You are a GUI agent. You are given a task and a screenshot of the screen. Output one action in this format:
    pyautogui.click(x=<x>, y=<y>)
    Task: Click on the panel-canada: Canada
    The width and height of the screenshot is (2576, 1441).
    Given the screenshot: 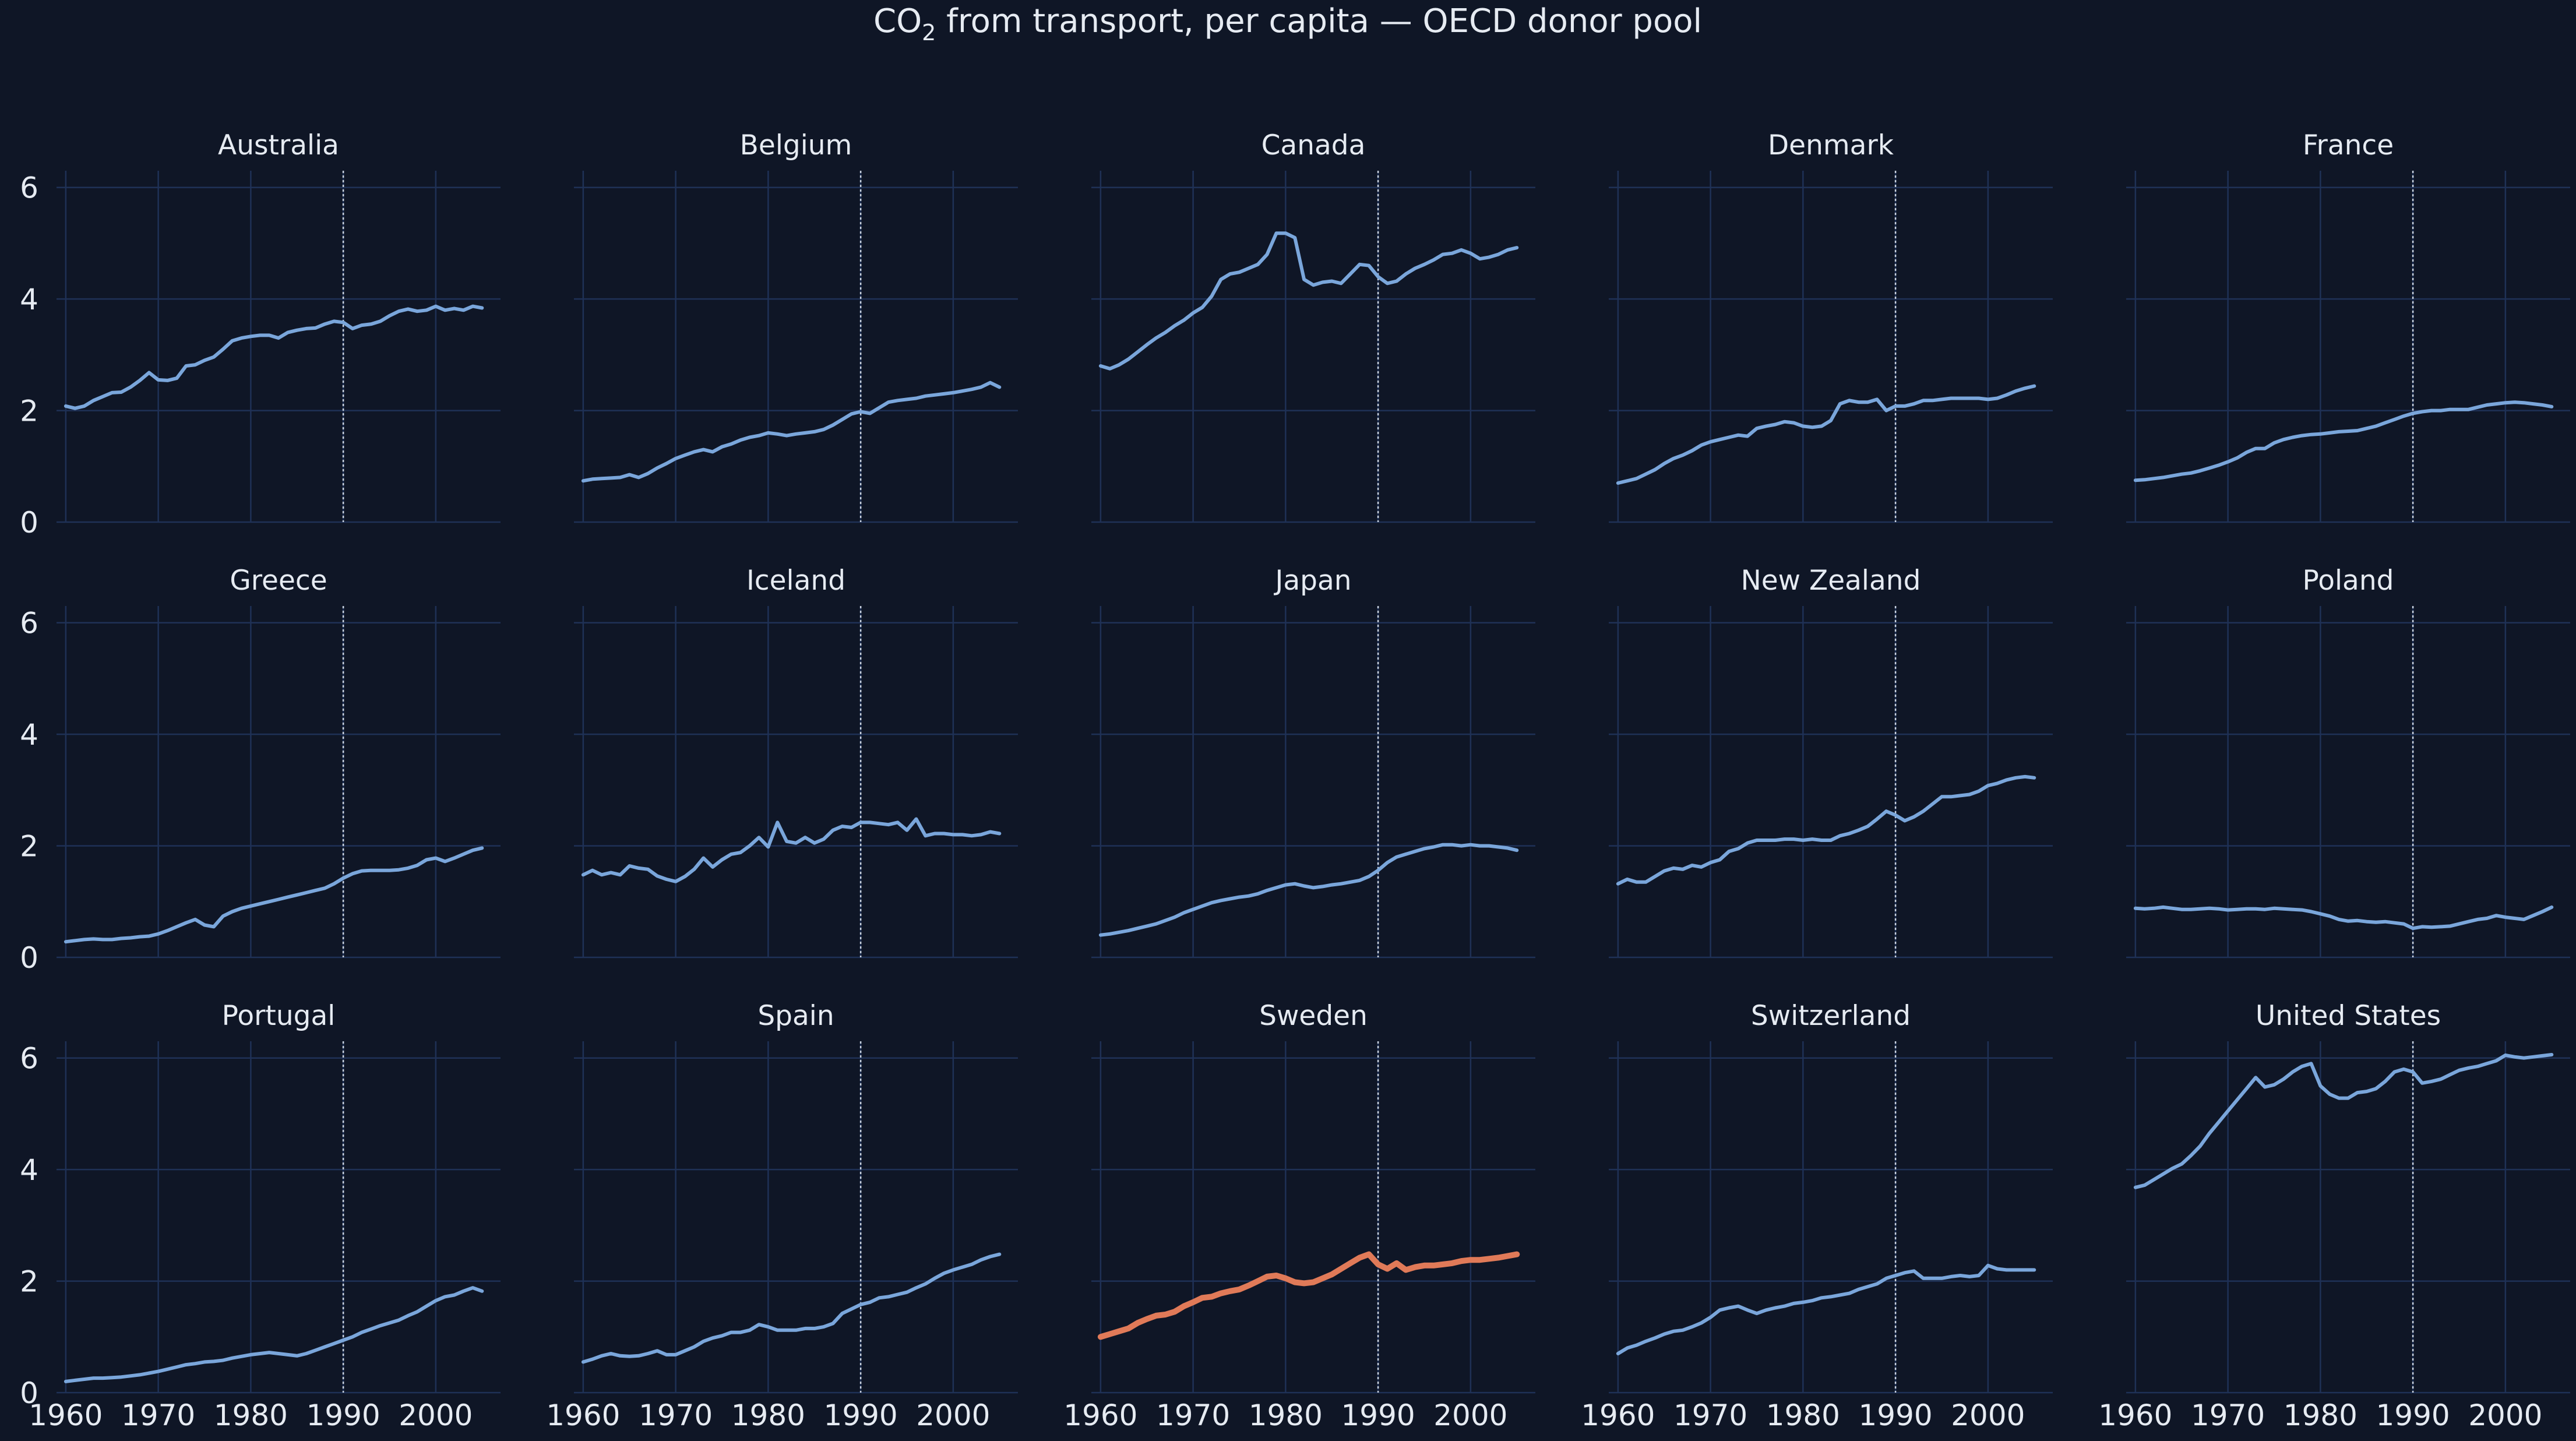 What is the action you would take?
    pyautogui.click(x=1313, y=326)
    